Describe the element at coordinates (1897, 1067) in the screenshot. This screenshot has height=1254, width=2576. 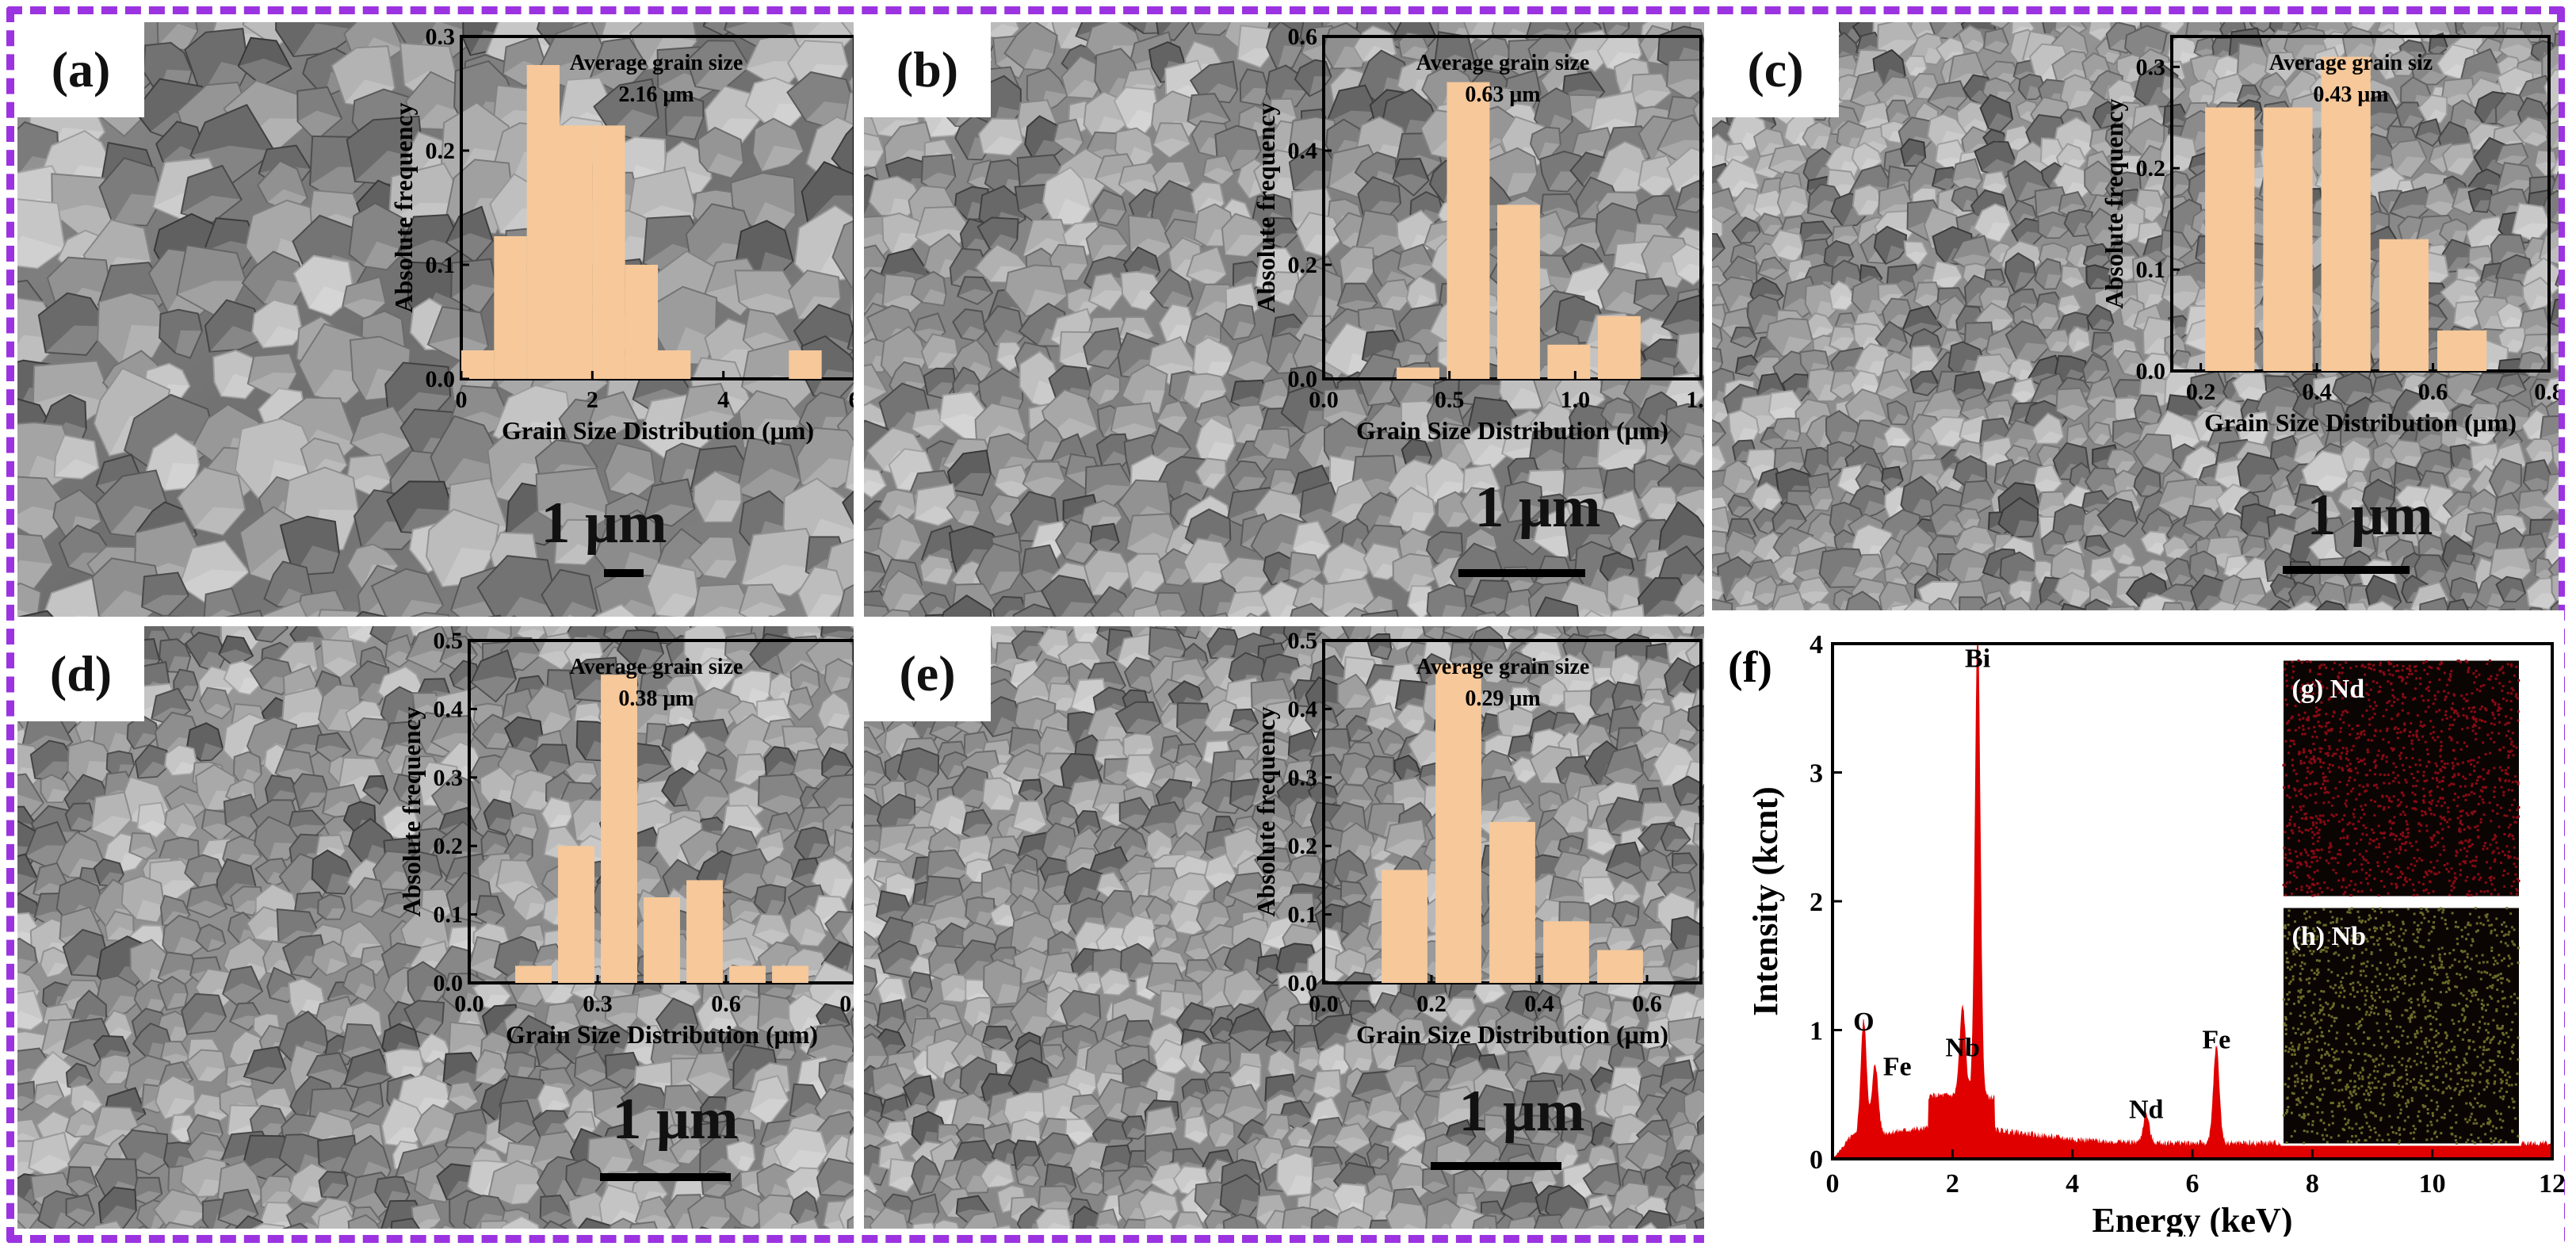
I see `peak-label: Fe` at that location.